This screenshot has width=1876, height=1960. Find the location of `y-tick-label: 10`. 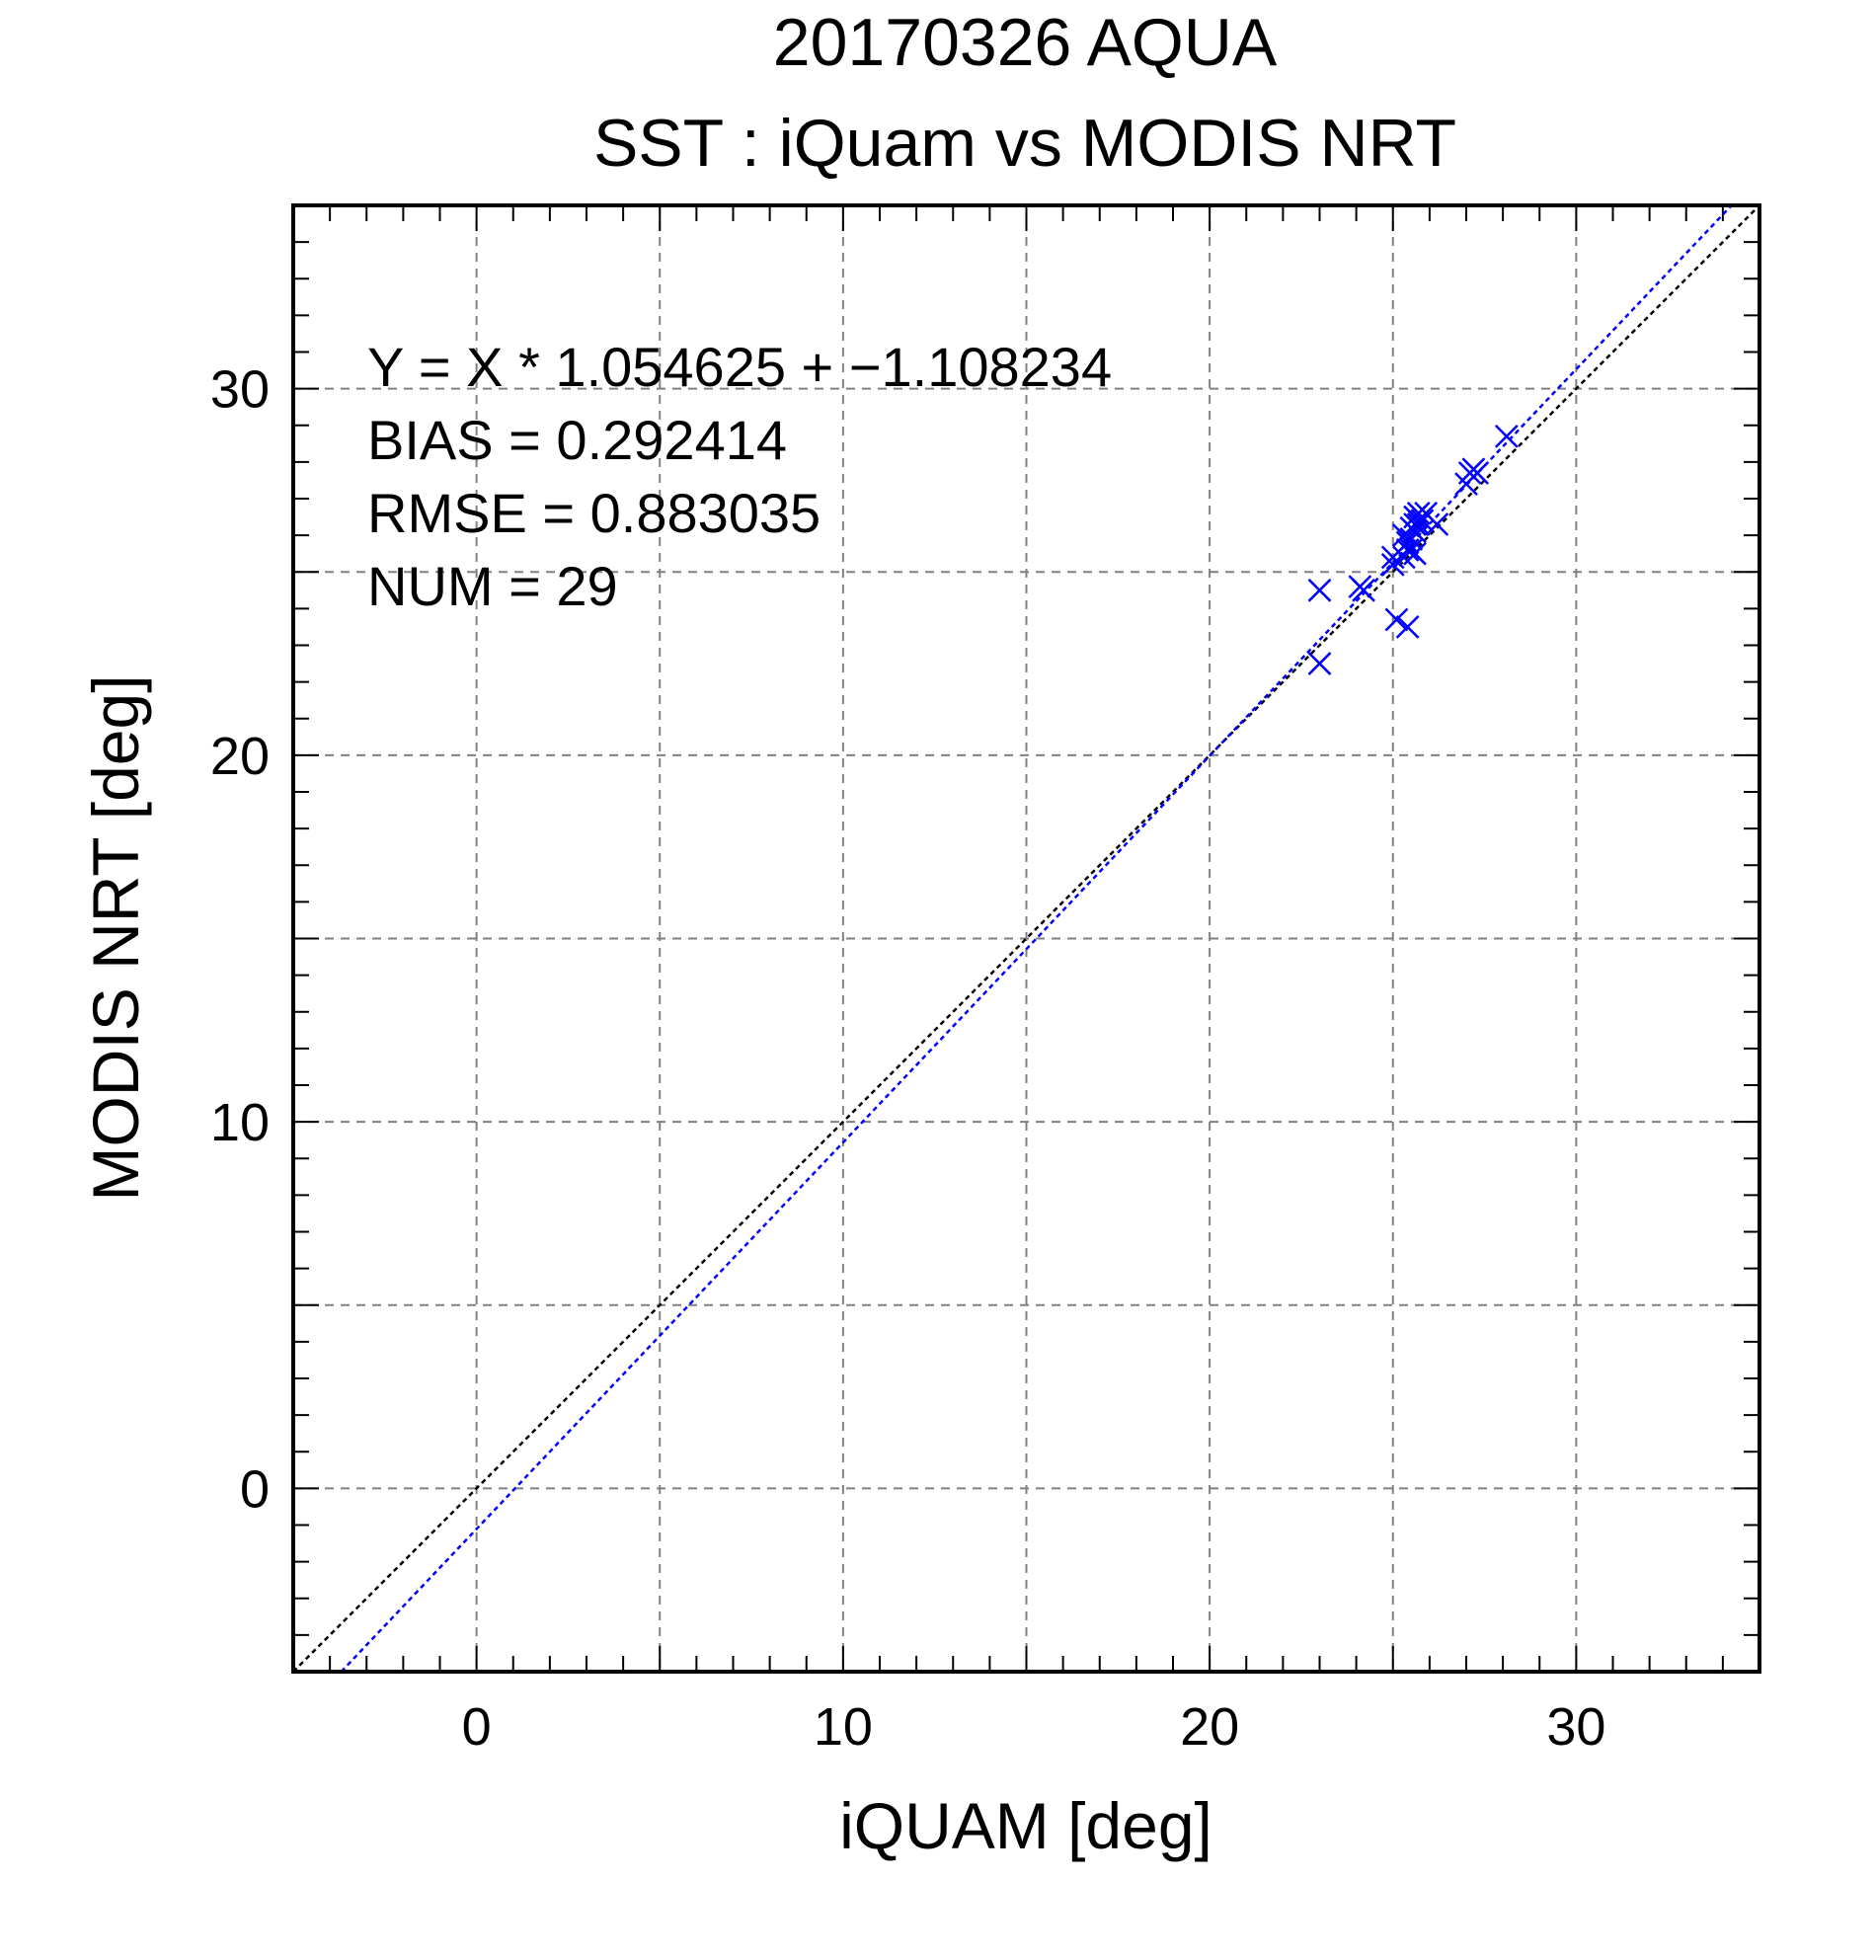

y-tick-label: 10 is located at coordinates (240, 1122).